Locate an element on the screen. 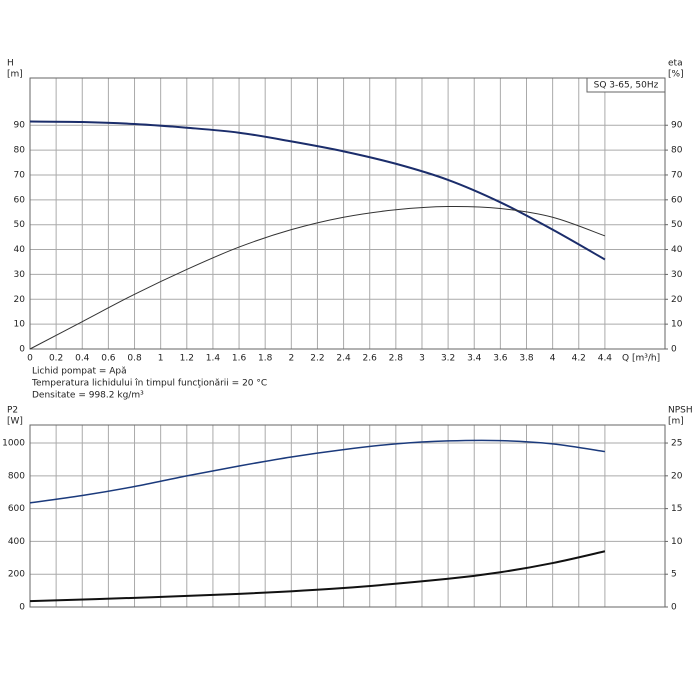 The image size is (700, 700). y-tick-label: 10 is located at coordinates (20, 325).